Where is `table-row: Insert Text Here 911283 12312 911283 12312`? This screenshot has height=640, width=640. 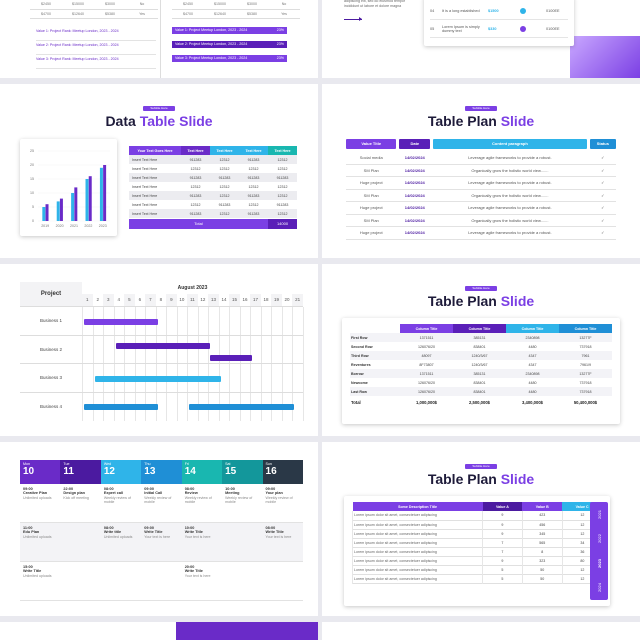
table-row: Insert Text Here 911283 12312 911283 12312 is located at coordinates (213, 195).